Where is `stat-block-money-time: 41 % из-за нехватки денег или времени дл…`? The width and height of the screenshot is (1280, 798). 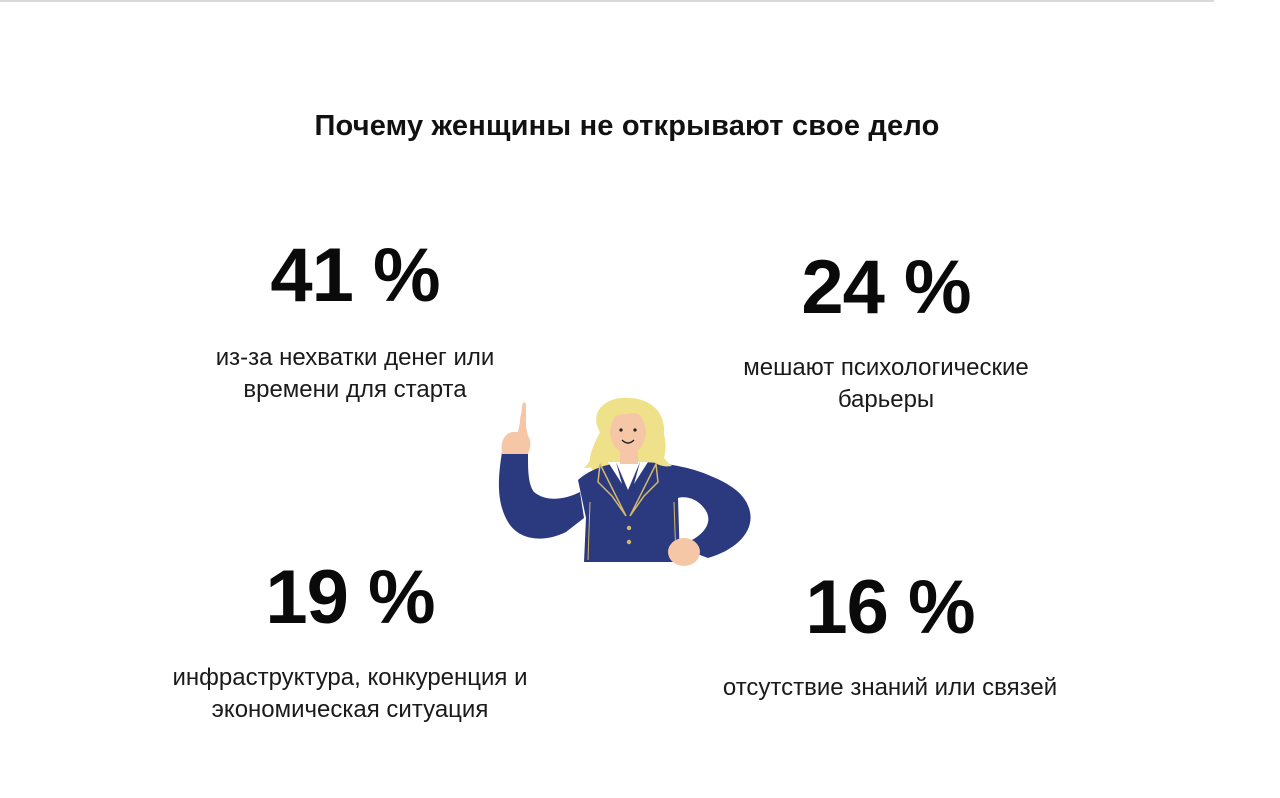 stat-block-money-time: 41 % из-за нехватки денег или времени дл… is located at coordinates (355, 322).